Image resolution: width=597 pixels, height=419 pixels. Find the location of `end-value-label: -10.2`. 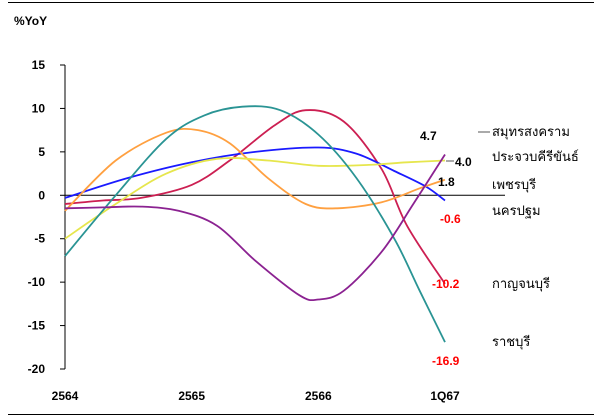

end-value-label: -10.2 is located at coordinates (446, 284).